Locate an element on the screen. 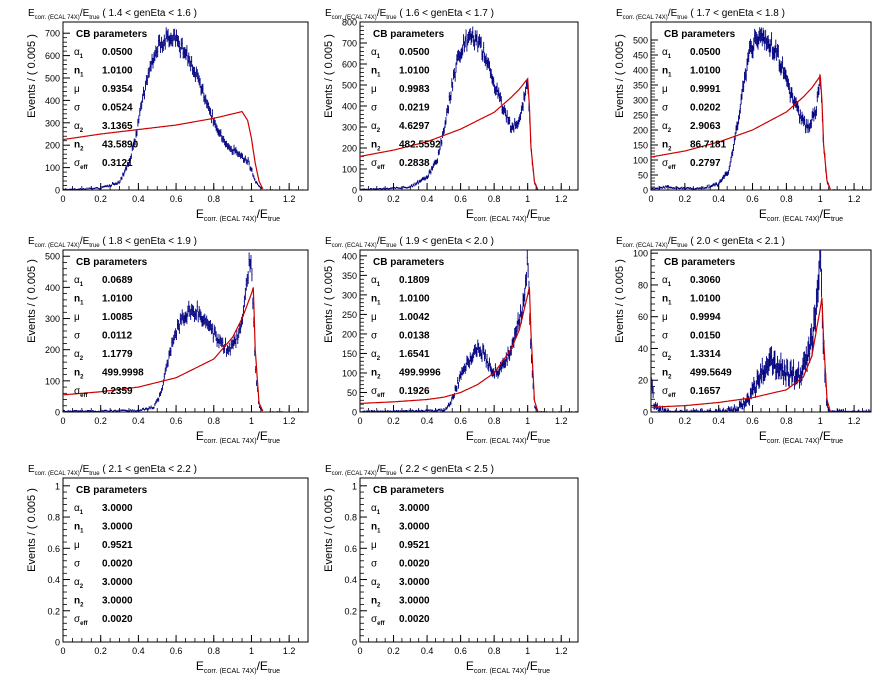 The height and width of the screenshot is (681, 883). param-symbol: α1 is located at coordinates (79, 281).